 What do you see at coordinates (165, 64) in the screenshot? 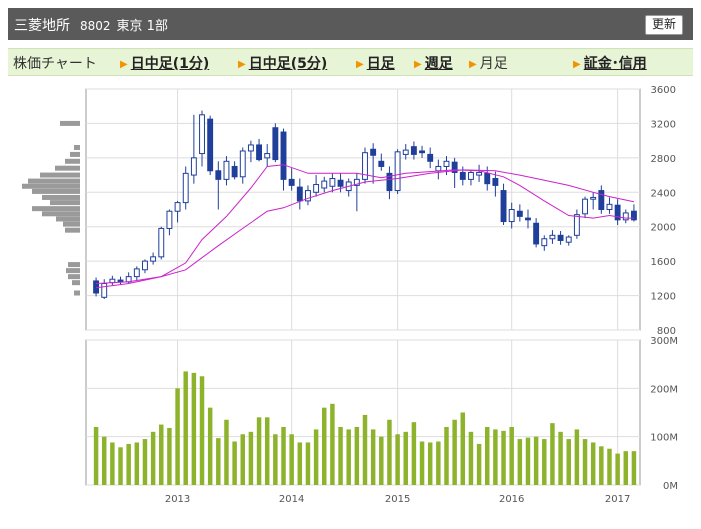
I see `tab-intraday-1min: ▶ 日中足(1分)` at bounding box center [165, 64].